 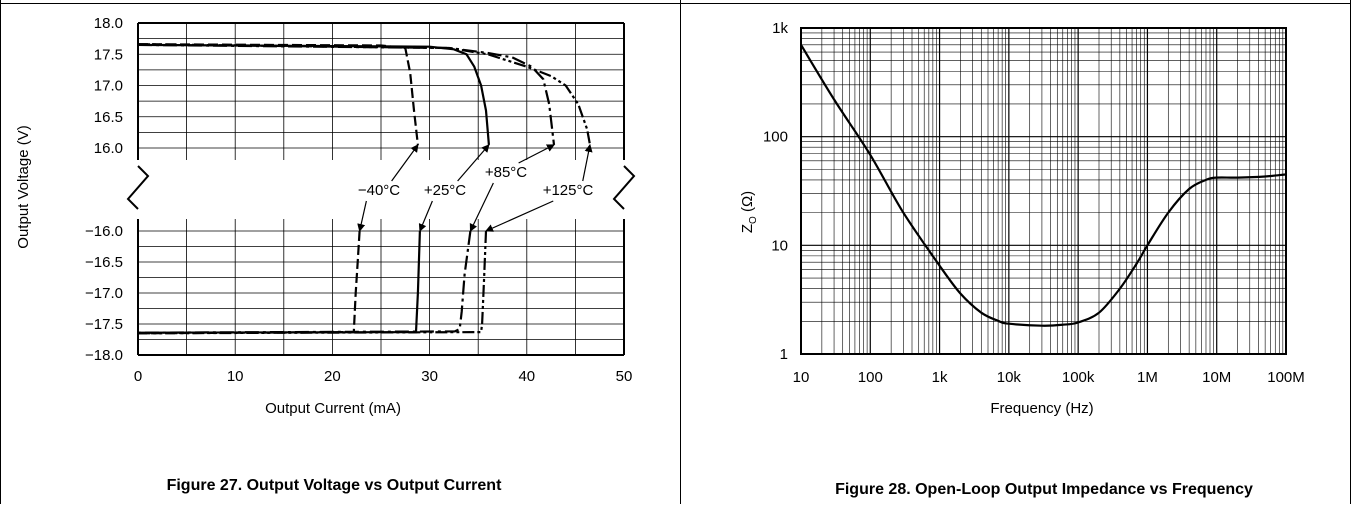 What do you see at coordinates (108, 54) in the screenshot?
I see `chart1-y-tick-label-top: 17.5` at bounding box center [108, 54].